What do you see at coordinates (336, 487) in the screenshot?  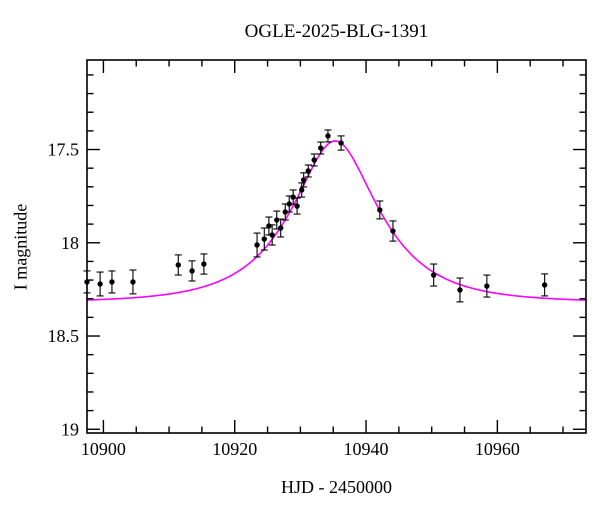 I see `x-axis-label: HJD - 2450000` at bounding box center [336, 487].